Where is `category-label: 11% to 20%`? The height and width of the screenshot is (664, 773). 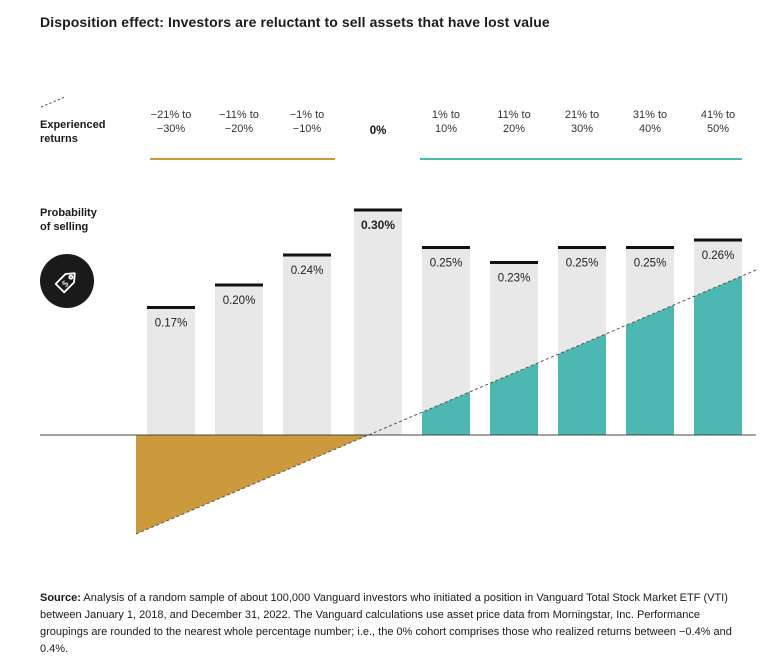 category-label: 11% to 20% is located at coordinates (514, 122).